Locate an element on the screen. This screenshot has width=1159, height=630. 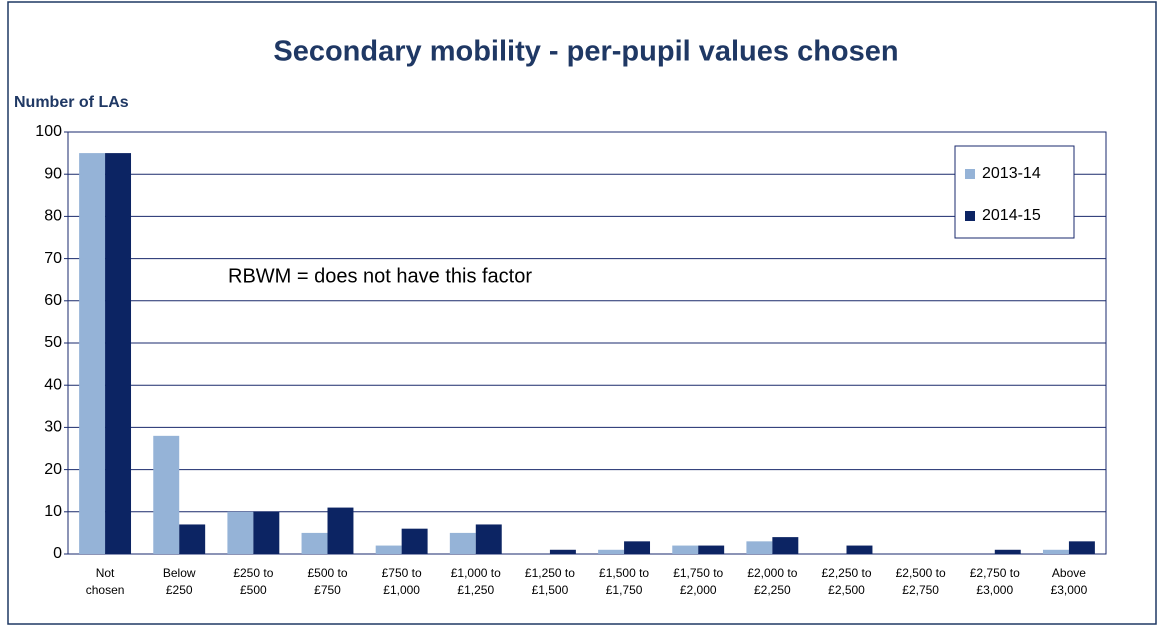
x-tick-label-line: £1,500 to is located at coordinates (624, 573).